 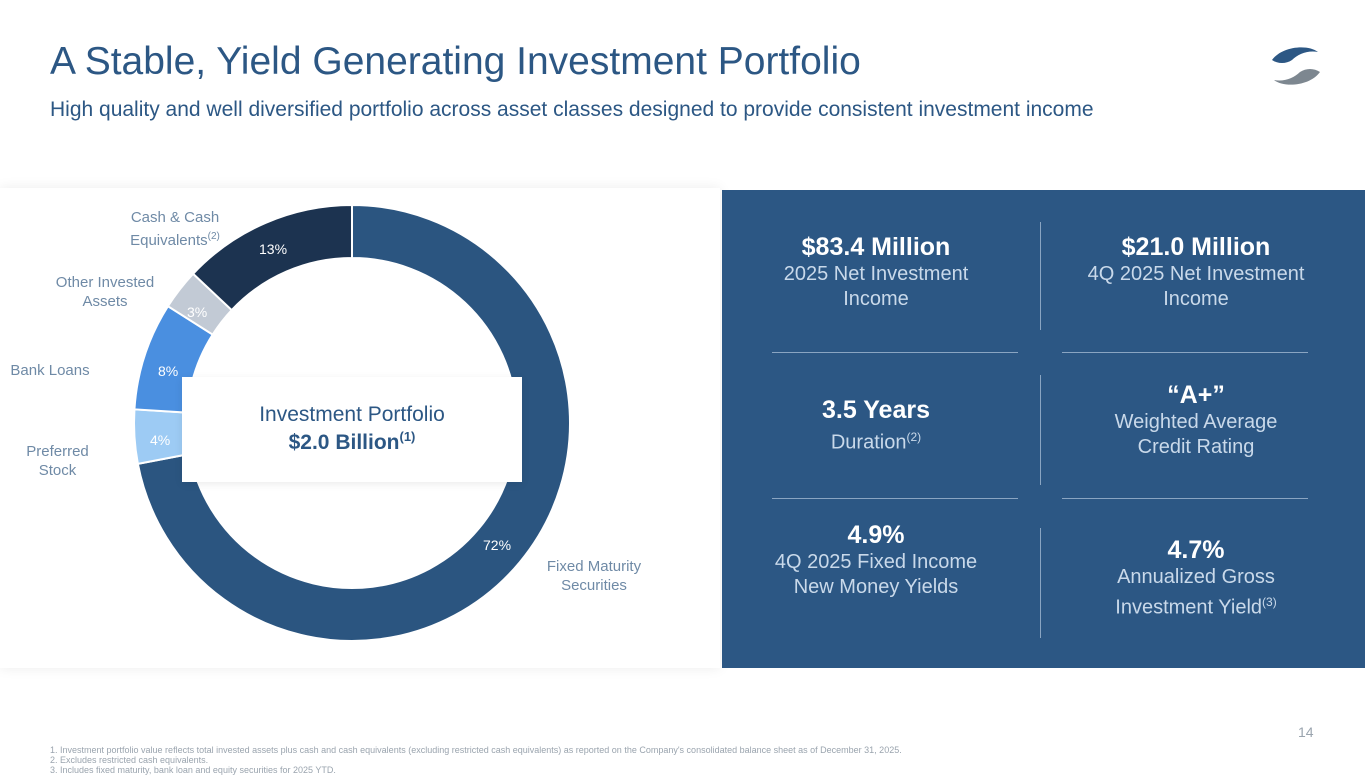 I want to click on desc-text: Annualized Gross Investment Yield, so click(x=1195, y=592).